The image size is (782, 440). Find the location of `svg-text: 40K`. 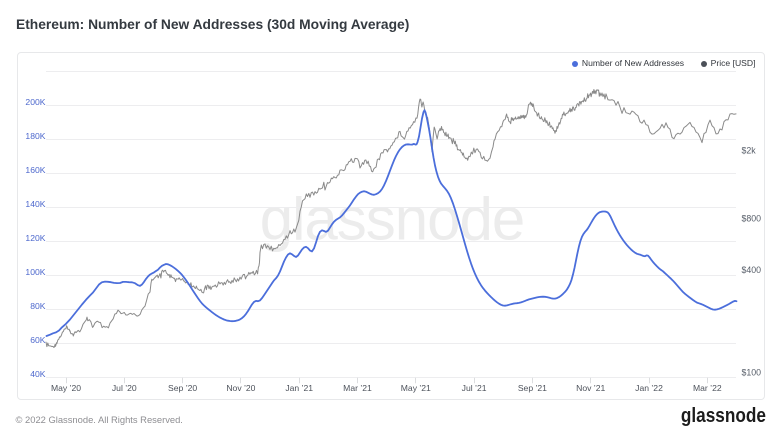

svg-text: 40K is located at coordinates (38, 374).